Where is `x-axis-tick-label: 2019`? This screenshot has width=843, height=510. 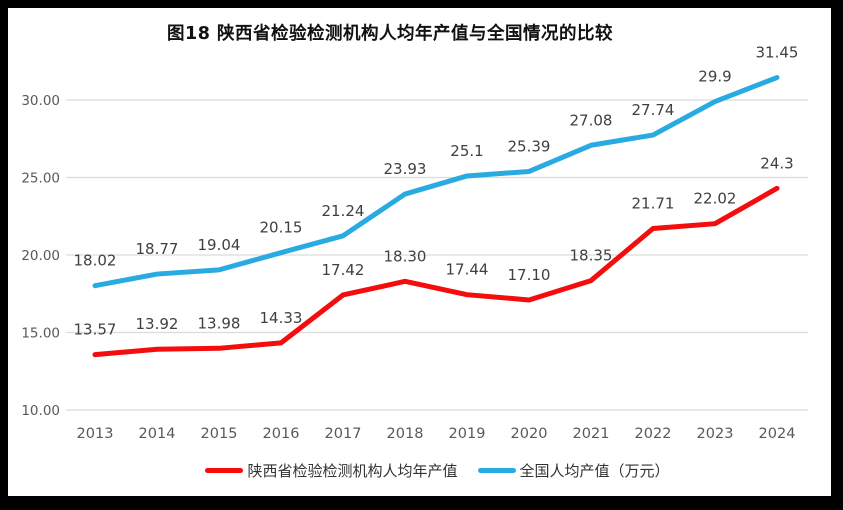 x-axis-tick-label: 2019 is located at coordinates (467, 434).